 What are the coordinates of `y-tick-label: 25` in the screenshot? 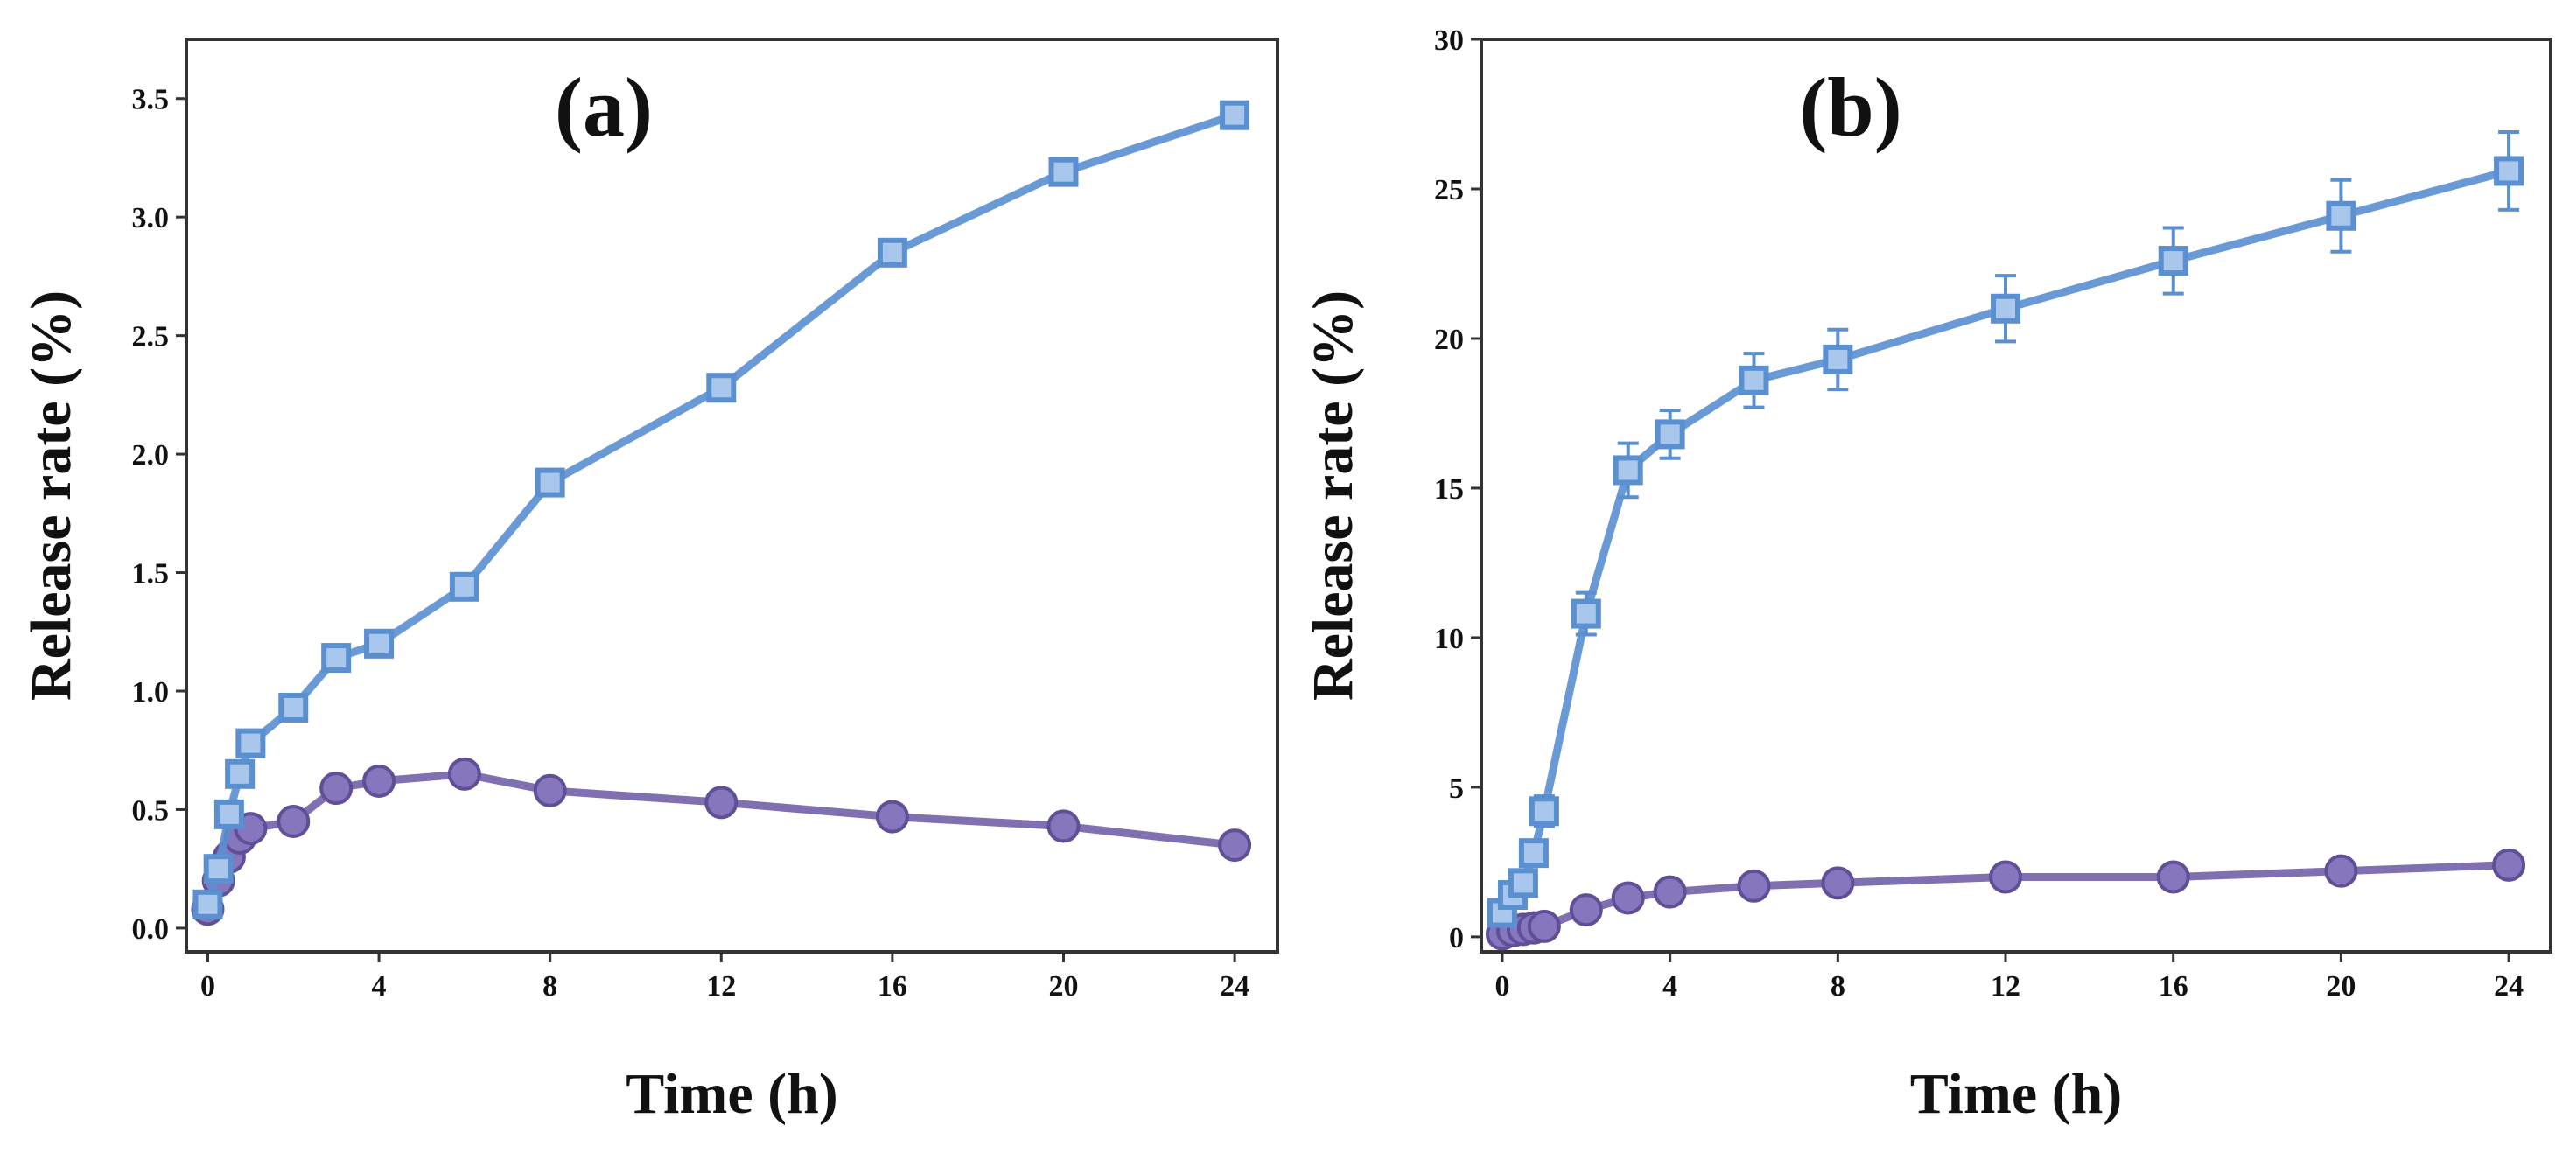 It's located at (1449, 190).